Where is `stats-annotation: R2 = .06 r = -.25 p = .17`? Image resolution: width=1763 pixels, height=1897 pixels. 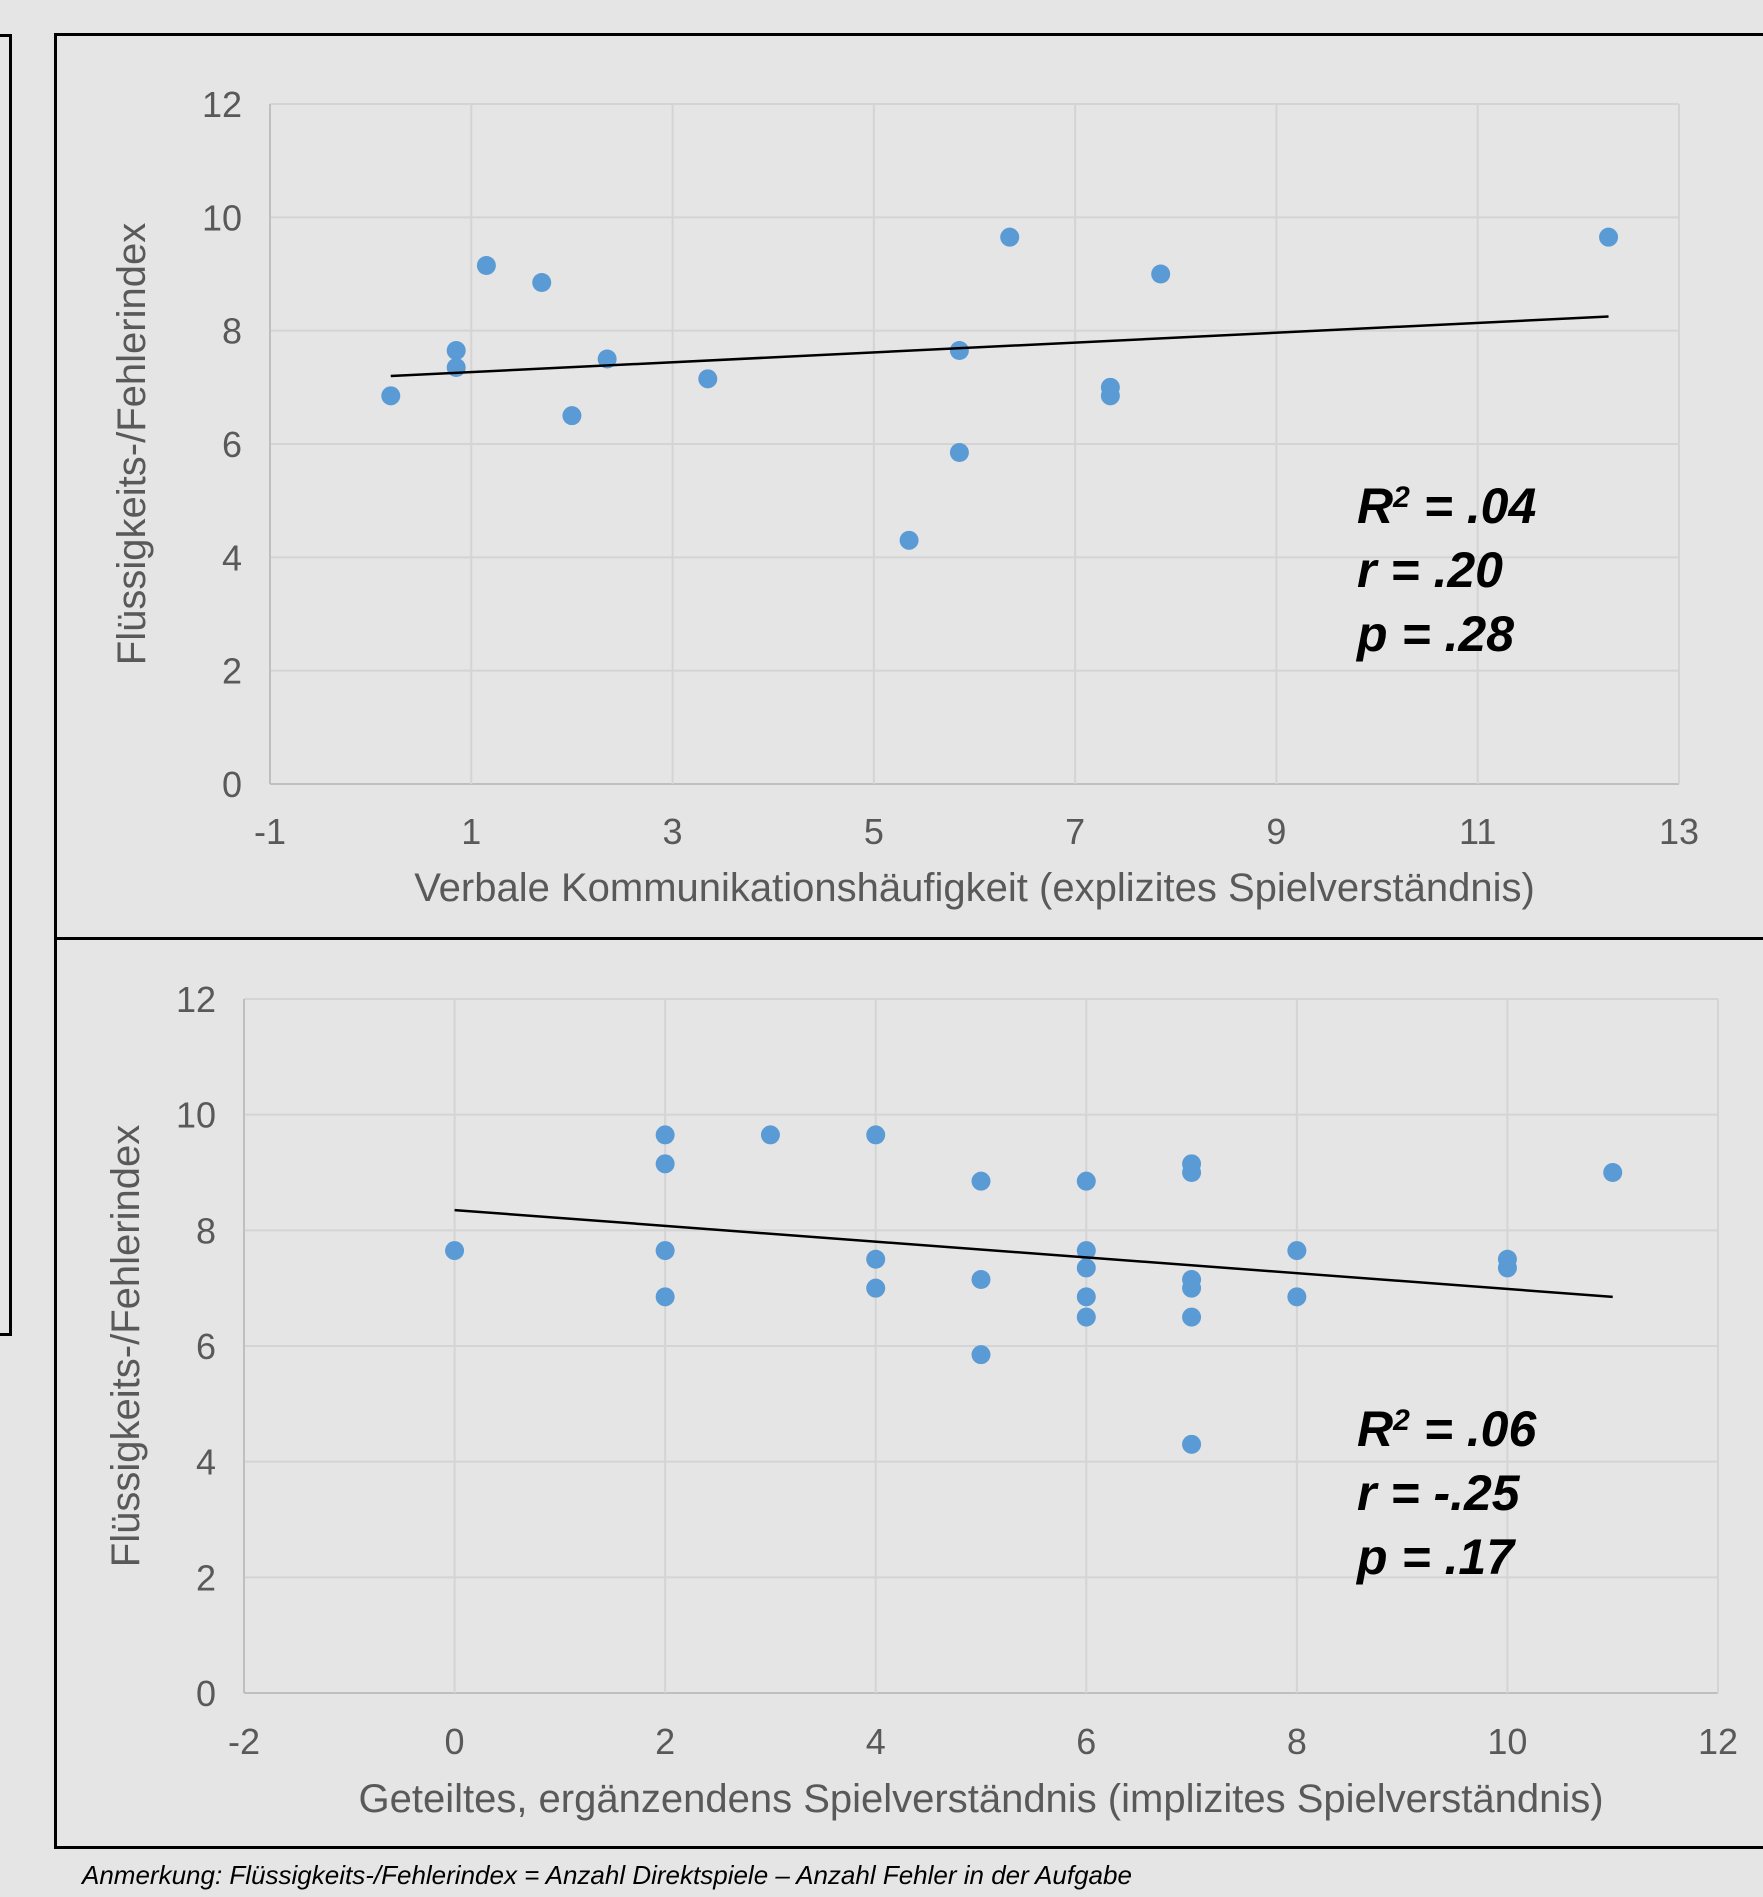
stats-annotation: R2 = .06 r = -.25 p = .17 is located at coordinates (1446, 1493).